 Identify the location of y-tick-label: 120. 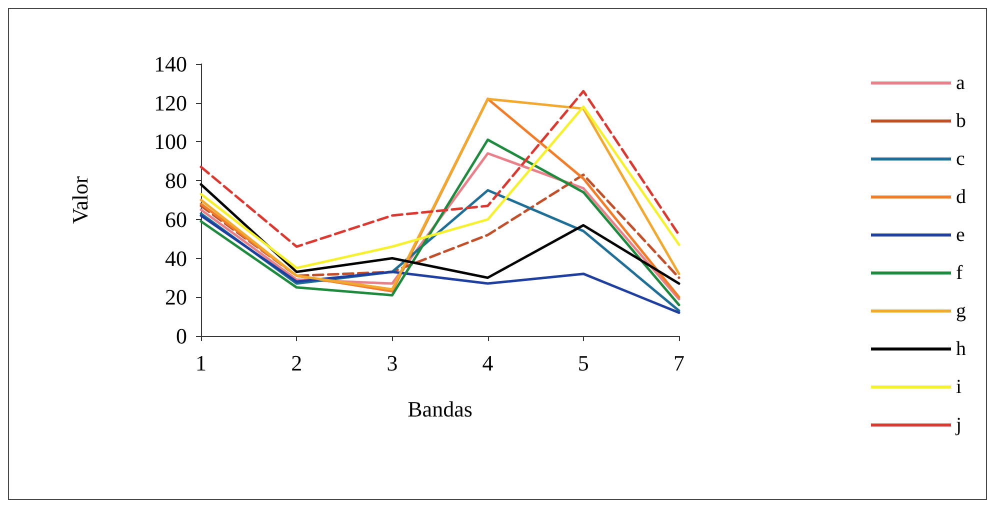
(170, 103).